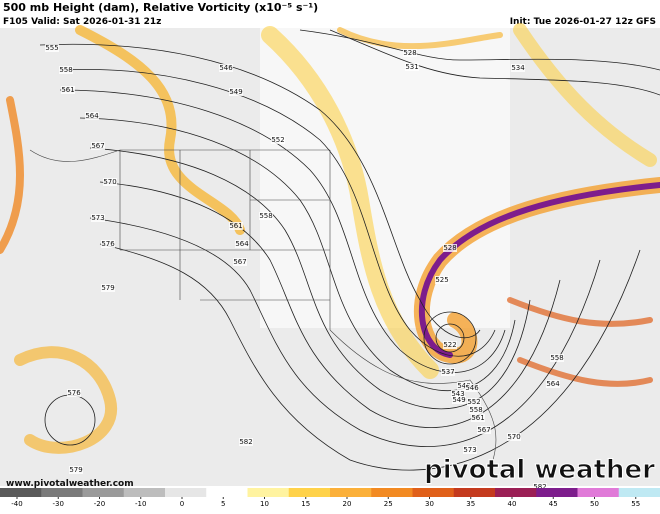 Image resolution: width=660 pixels, height=514 pixels. Describe the element at coordinates (305, 504) in the screenshot. I see `colorbar-label: 15` at that location.